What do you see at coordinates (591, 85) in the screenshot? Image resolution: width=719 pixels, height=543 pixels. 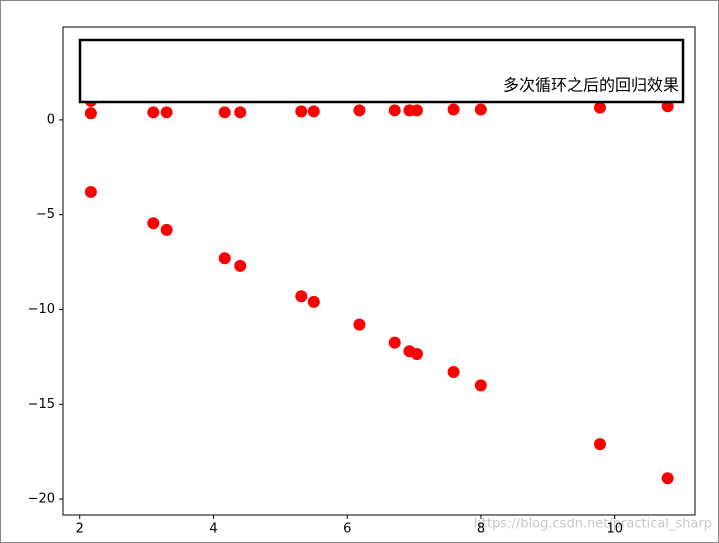 I see `annotation: 多次循环之后的回归效果` at bounding box center [591, 85].